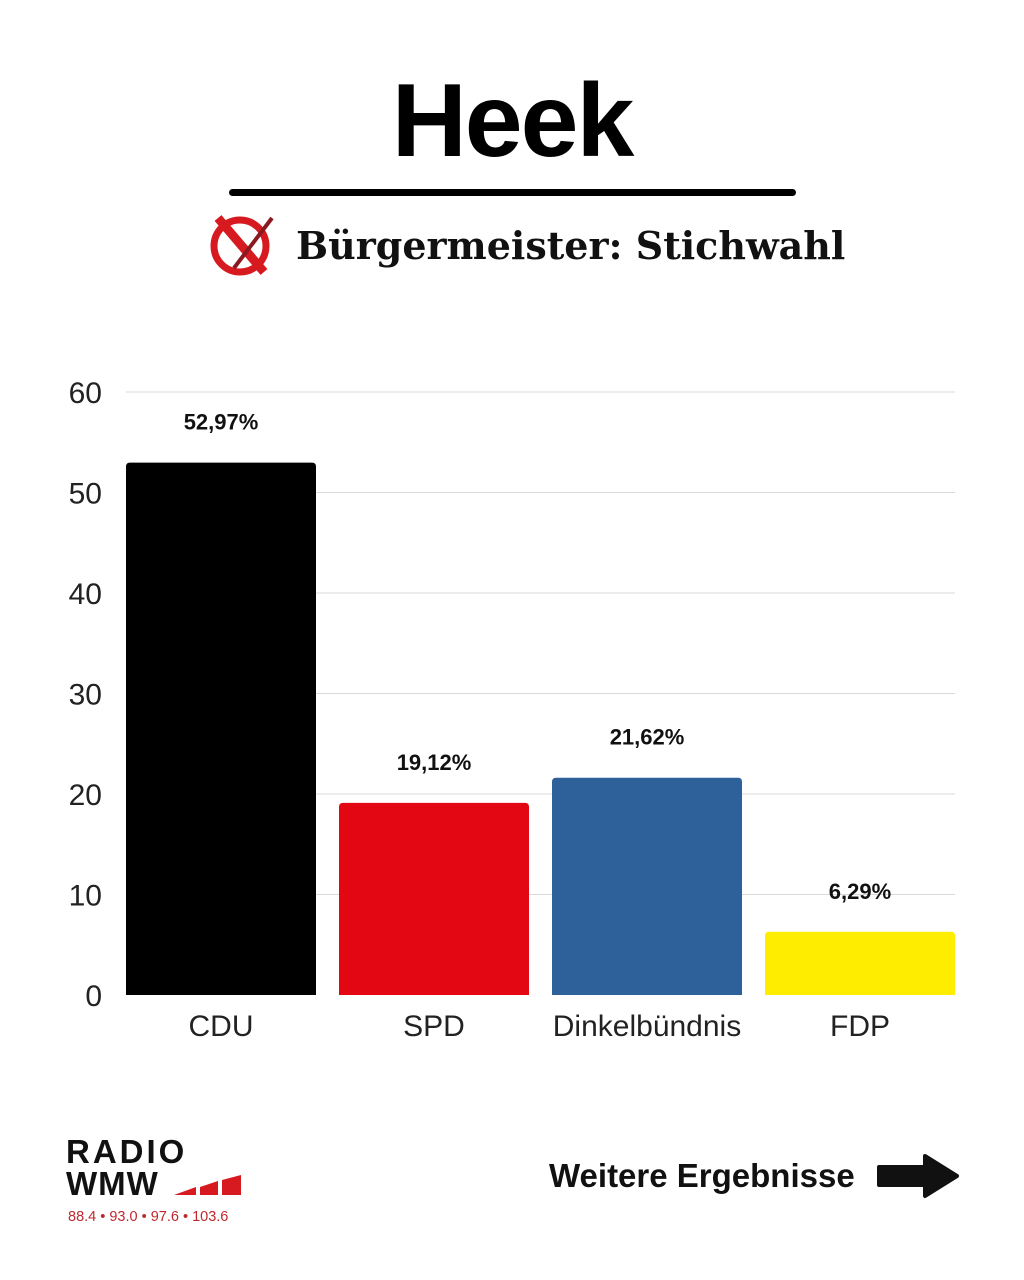 The image size is (1024, 1280). Describe the element at coordinates (148, 1217) in the screenshot. I see `logo-frequencies: 88.4 • 93.0 • 97.6 • 103.6` at that location.